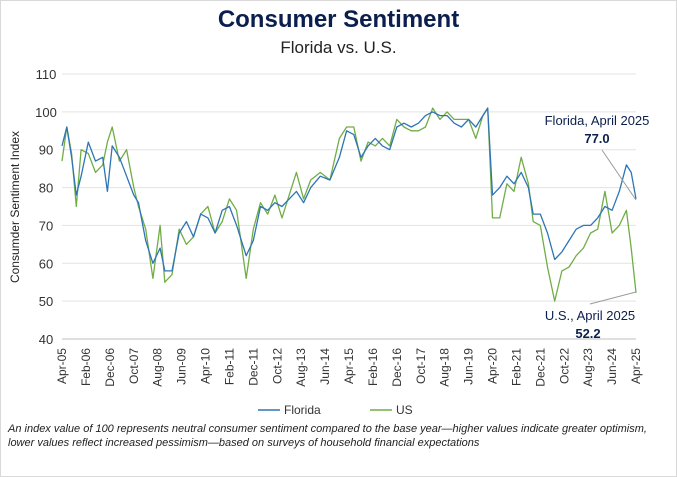 This screenshot has height=477, width=677. I want to click on annotation-florida-leader, so click(619, 175).